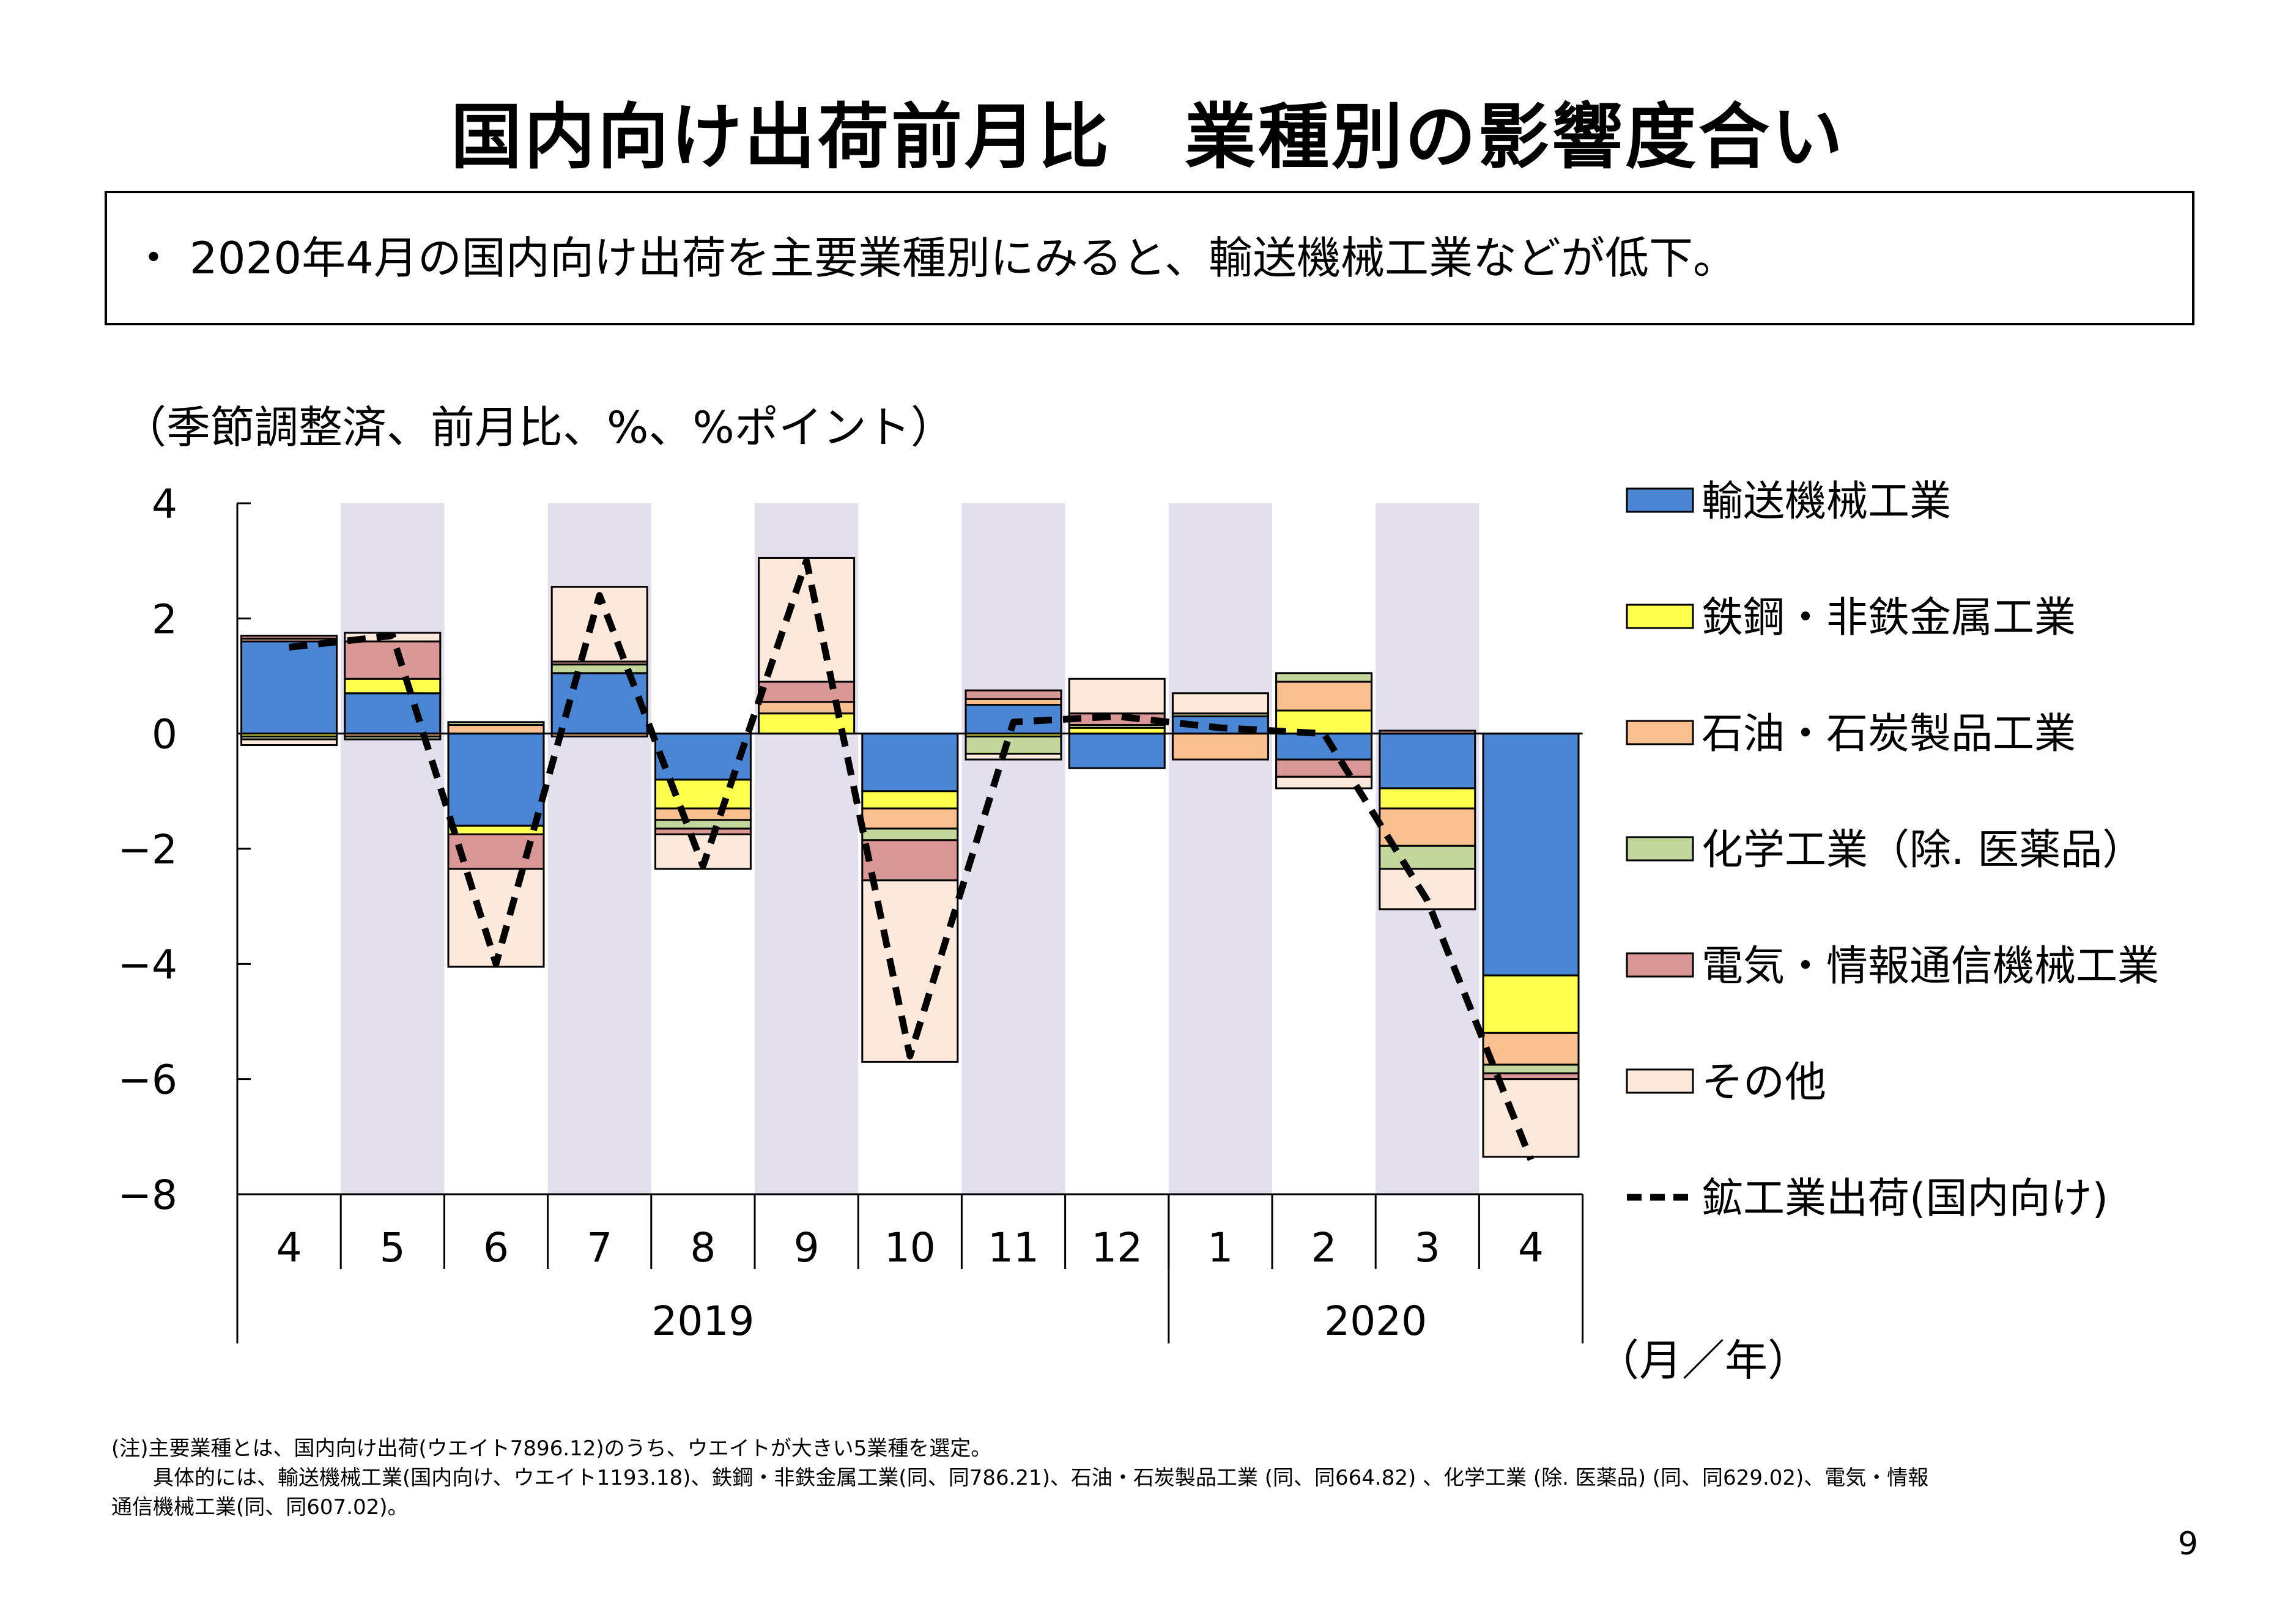 This screenshot has width=2296, height=1618. Describe the element at coordinates (1764, 1082) in the screenshot. I see `legend-label: その他` at that location.